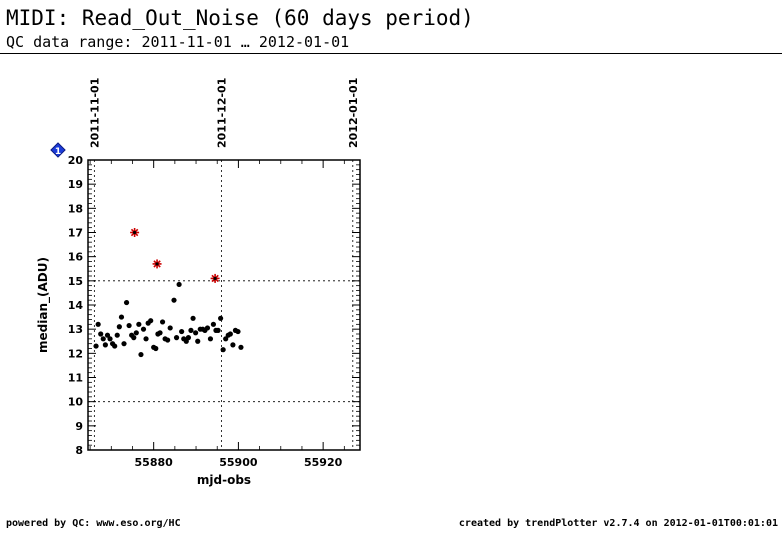  What do you see at coordinates (94, 113) in the screenshot?
I see `date-marker-label: 2011-11-01` at bounding box center [94, 113].